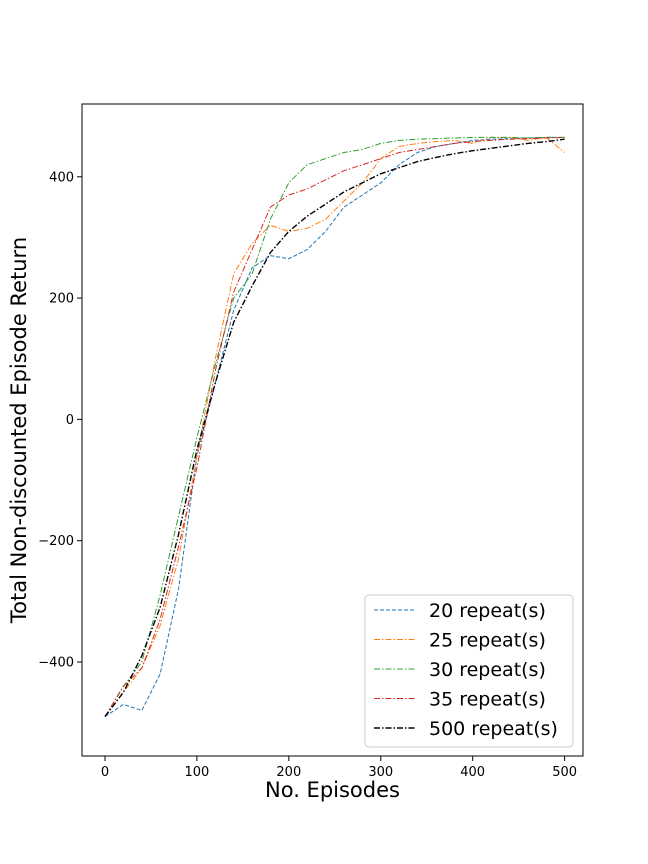 This screenshot has width=648, height=864. I want to click on y-tick-label: 200, so click(61, 299).